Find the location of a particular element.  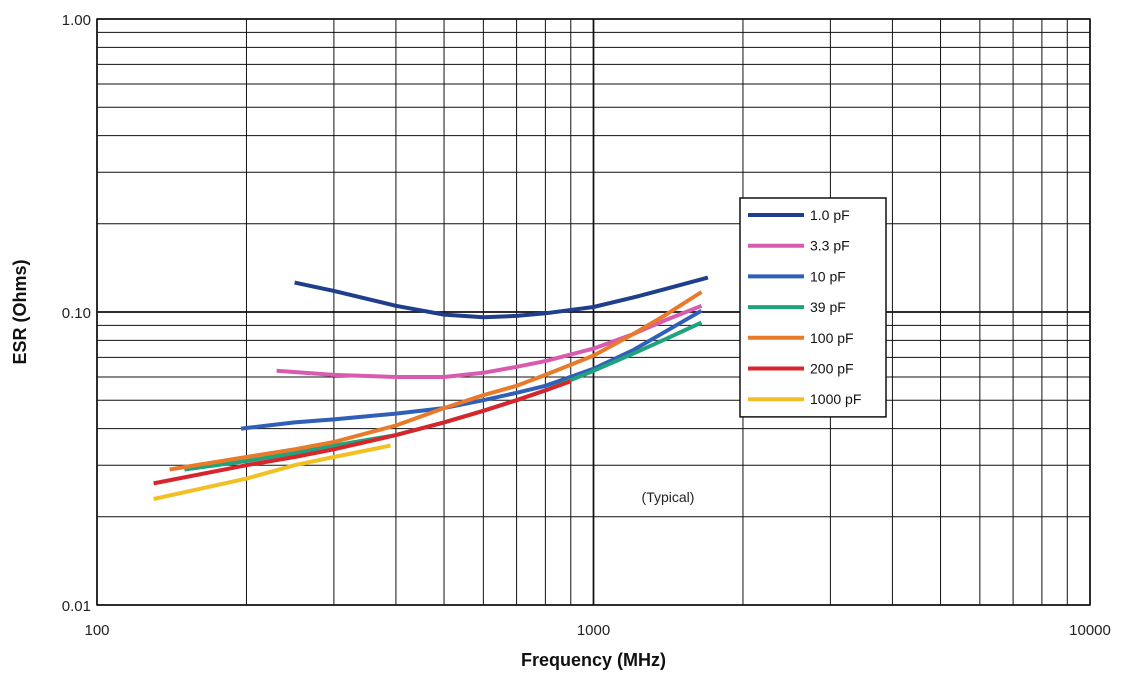

legend-label-1: 3.3 pF is located at coordinates (830, 246).